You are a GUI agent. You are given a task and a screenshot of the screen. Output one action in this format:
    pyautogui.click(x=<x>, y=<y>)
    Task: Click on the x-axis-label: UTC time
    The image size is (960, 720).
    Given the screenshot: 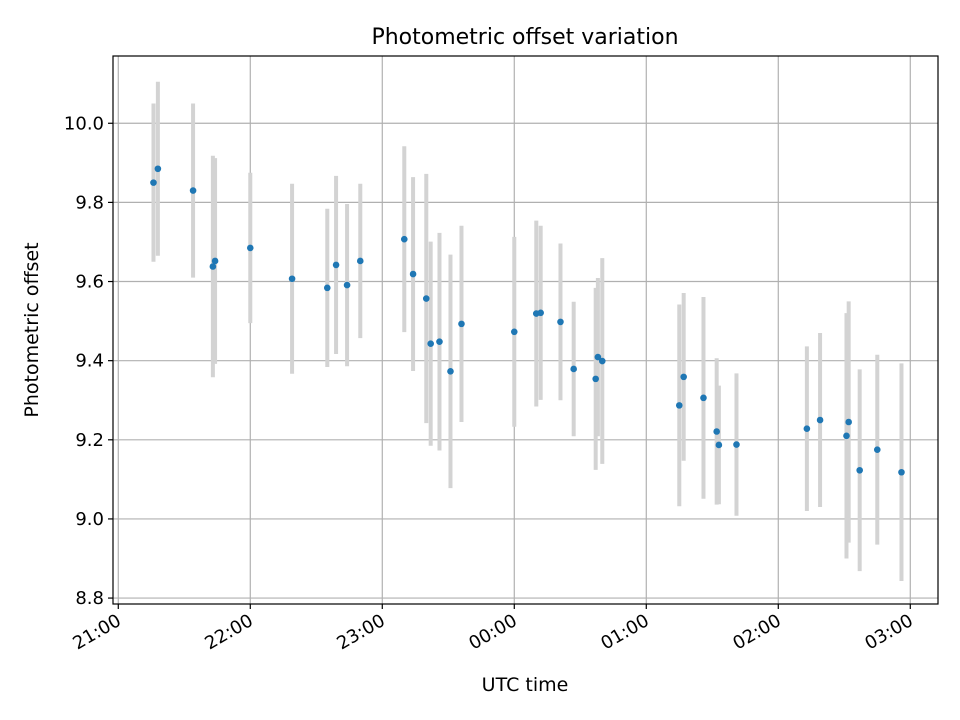 What is the action you would take?
    pyautogui.click(x=525, y=685)
    